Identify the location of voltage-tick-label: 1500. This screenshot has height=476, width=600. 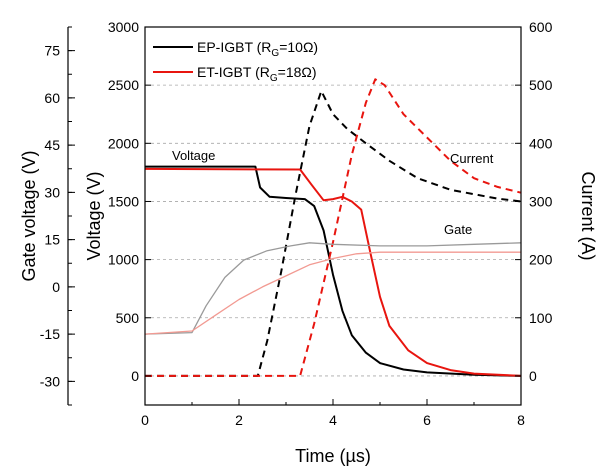
(123, 201).